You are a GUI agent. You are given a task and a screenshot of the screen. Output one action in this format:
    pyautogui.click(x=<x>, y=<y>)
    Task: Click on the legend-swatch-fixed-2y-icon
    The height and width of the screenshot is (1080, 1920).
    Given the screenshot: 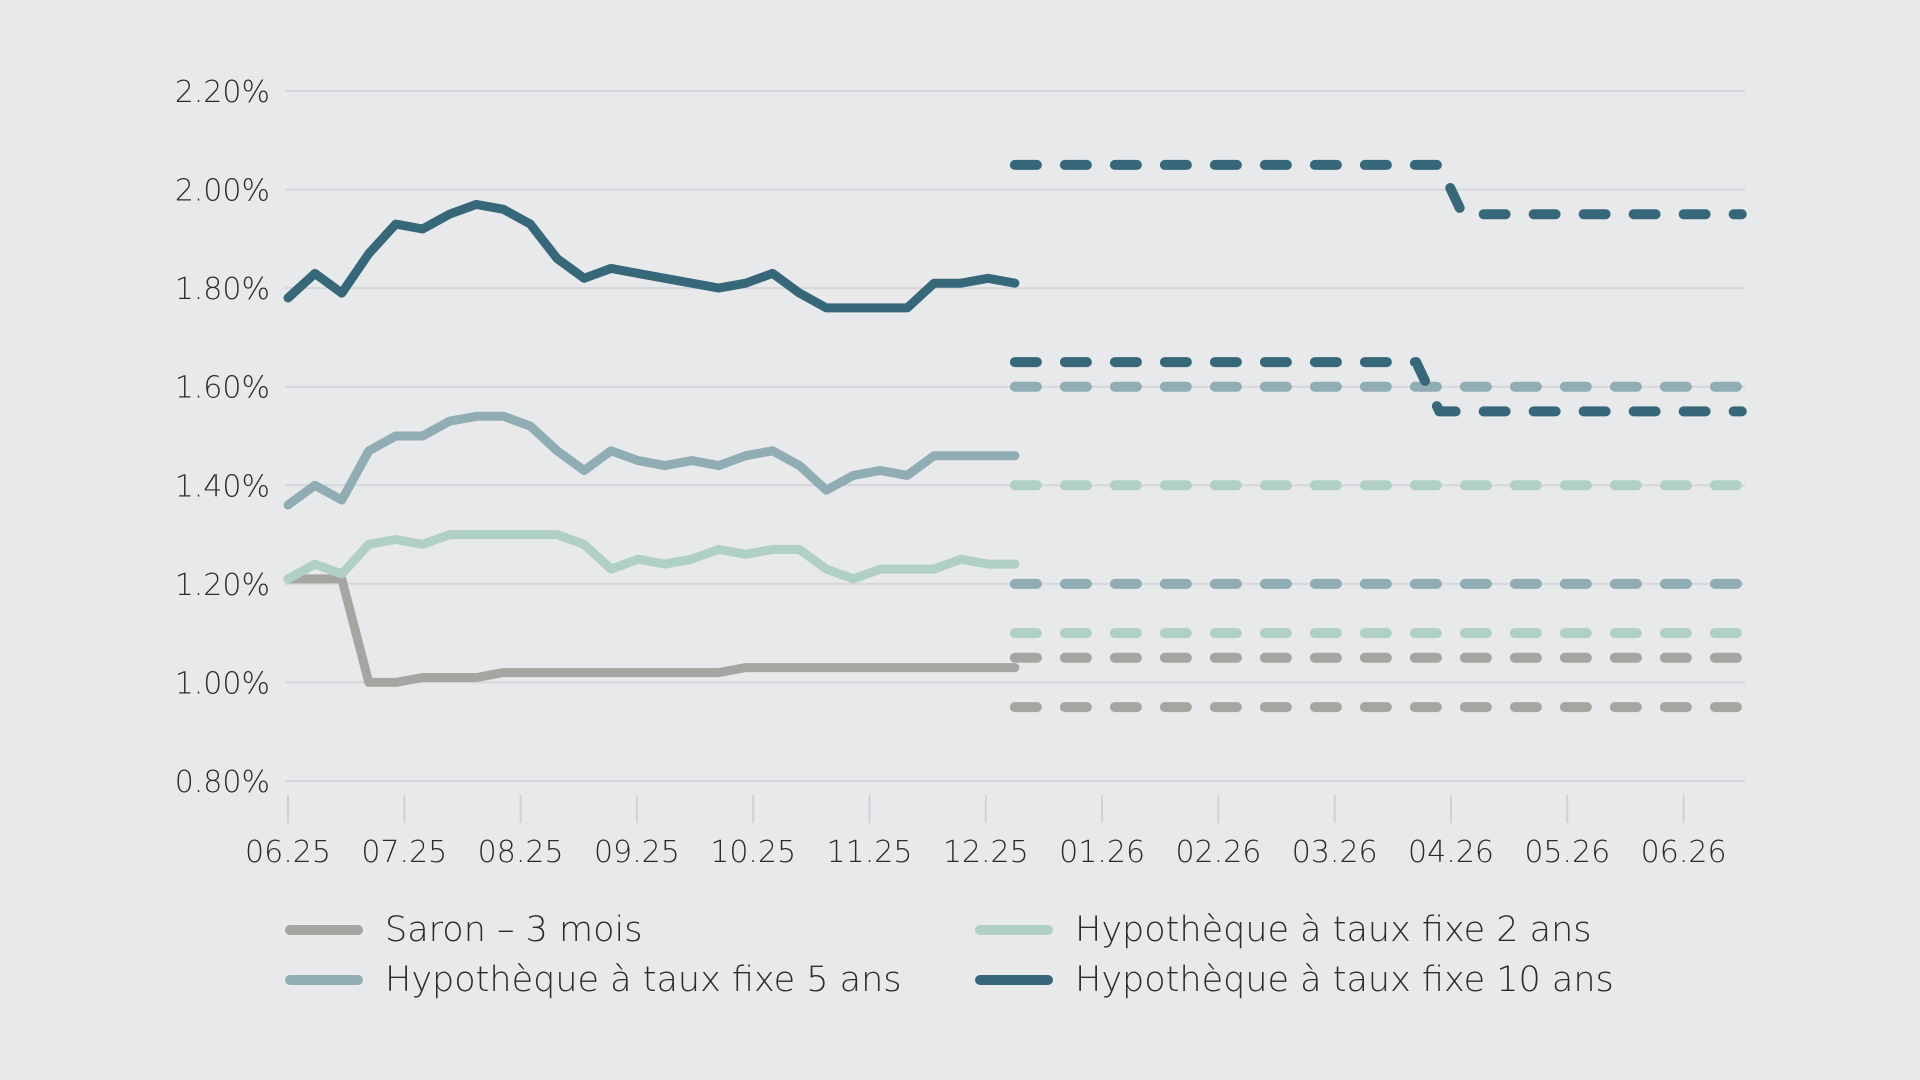 What is the action you would take?
    pyautogui.click(x=1014, y=930)
    